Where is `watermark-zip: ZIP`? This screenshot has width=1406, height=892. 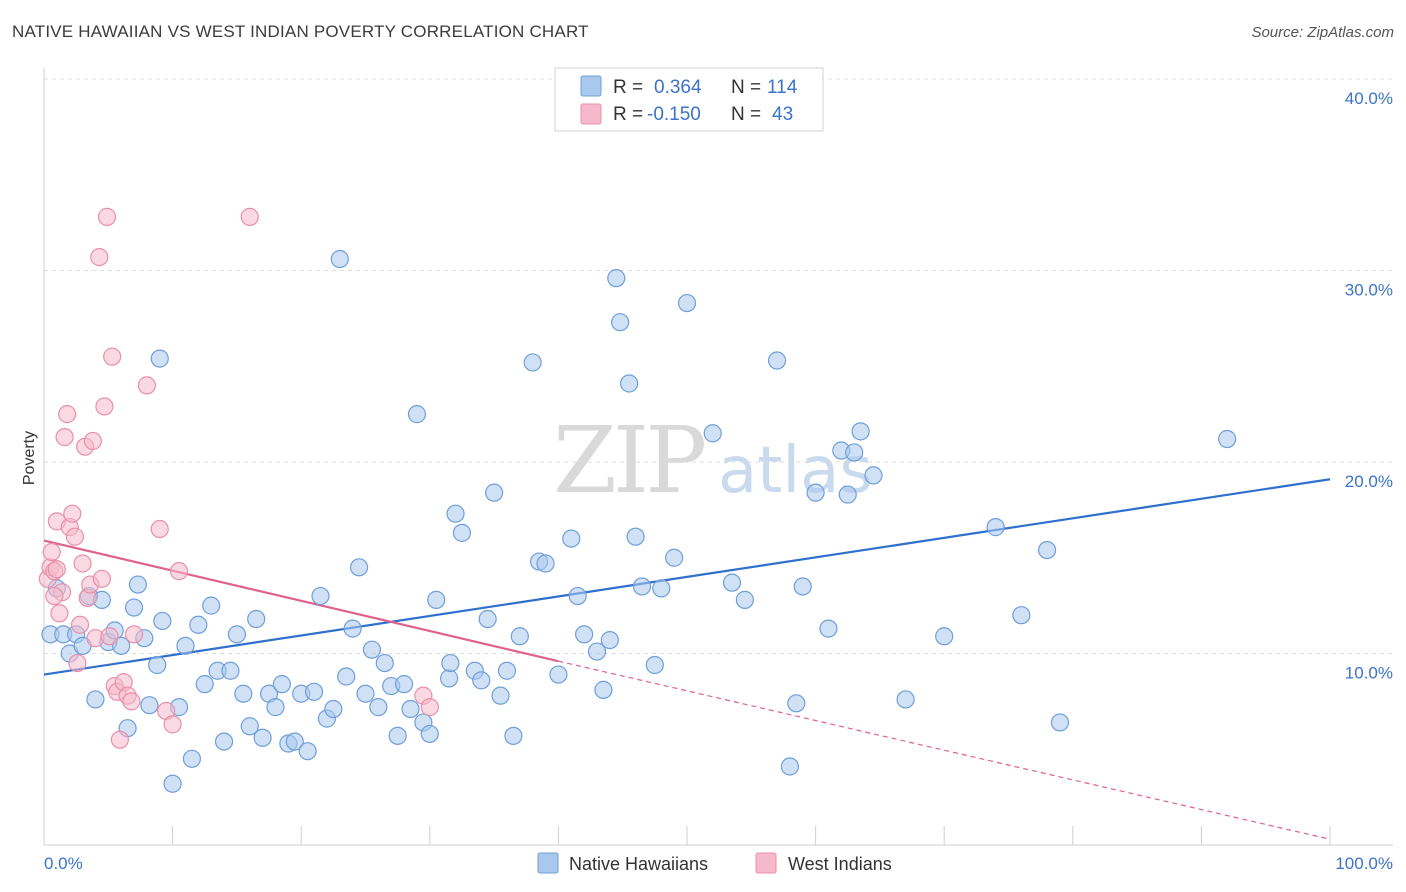
watermark-zip: ZIP is located at coordinates (628, 460).